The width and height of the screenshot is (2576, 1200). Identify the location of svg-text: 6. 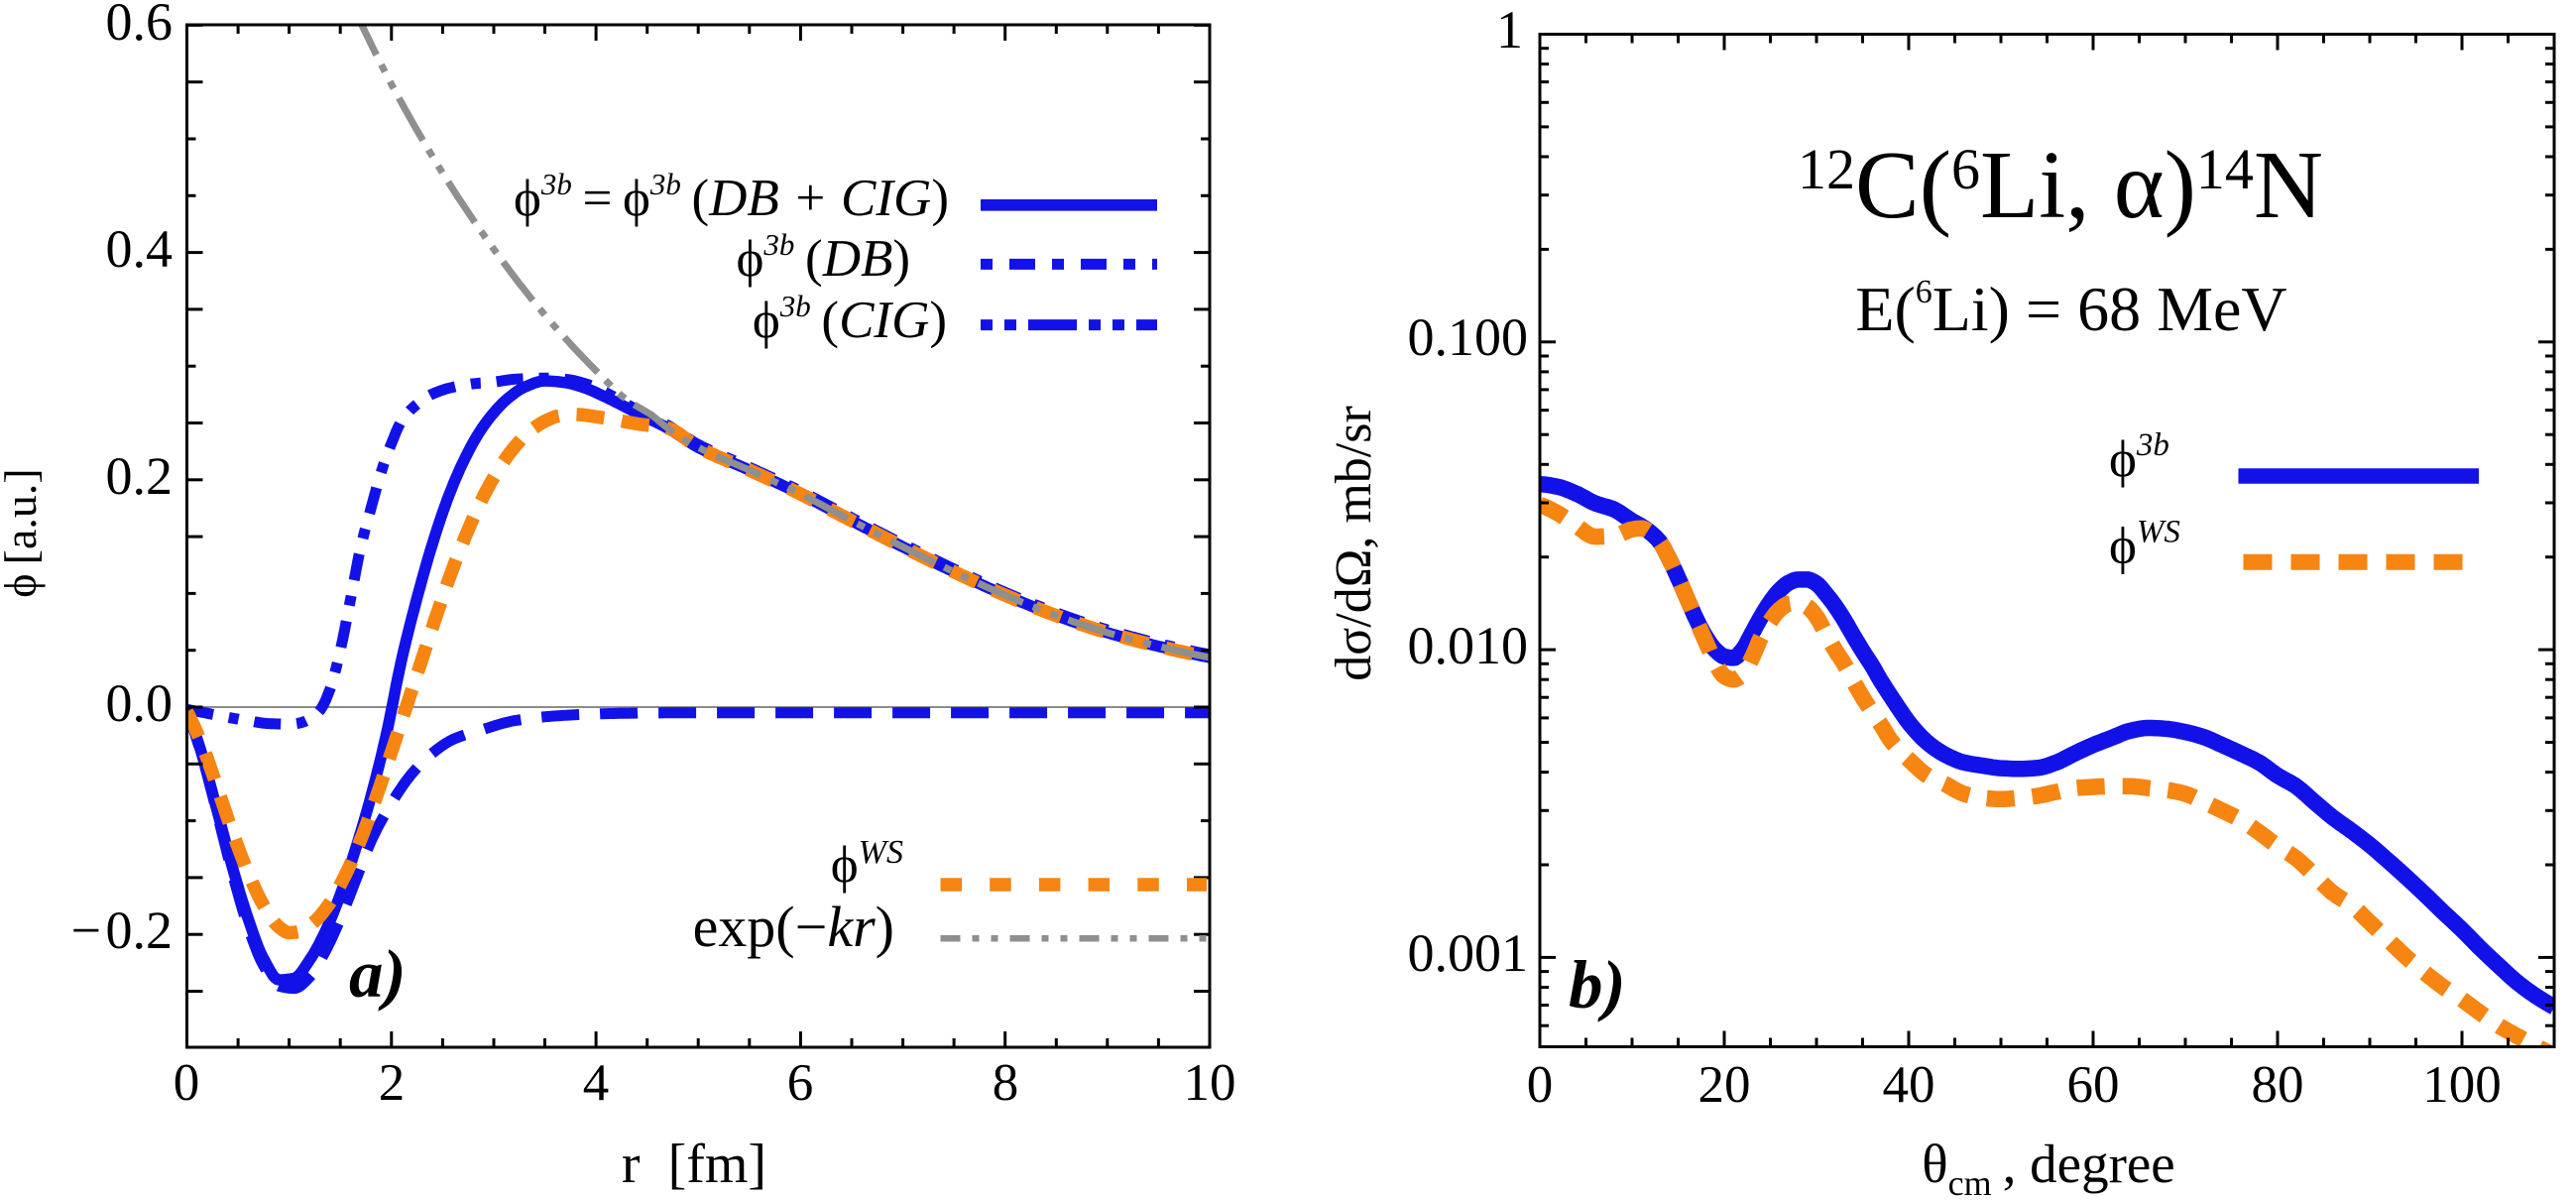
(800, 1083).